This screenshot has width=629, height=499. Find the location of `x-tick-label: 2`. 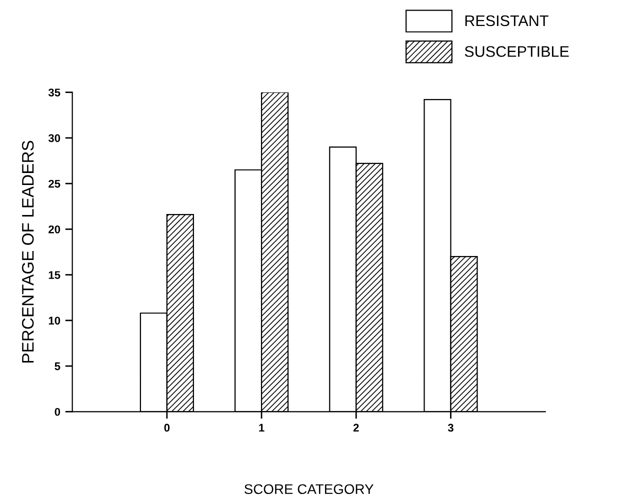

x-tick-label: 2 is located at coordinates (356, 428).